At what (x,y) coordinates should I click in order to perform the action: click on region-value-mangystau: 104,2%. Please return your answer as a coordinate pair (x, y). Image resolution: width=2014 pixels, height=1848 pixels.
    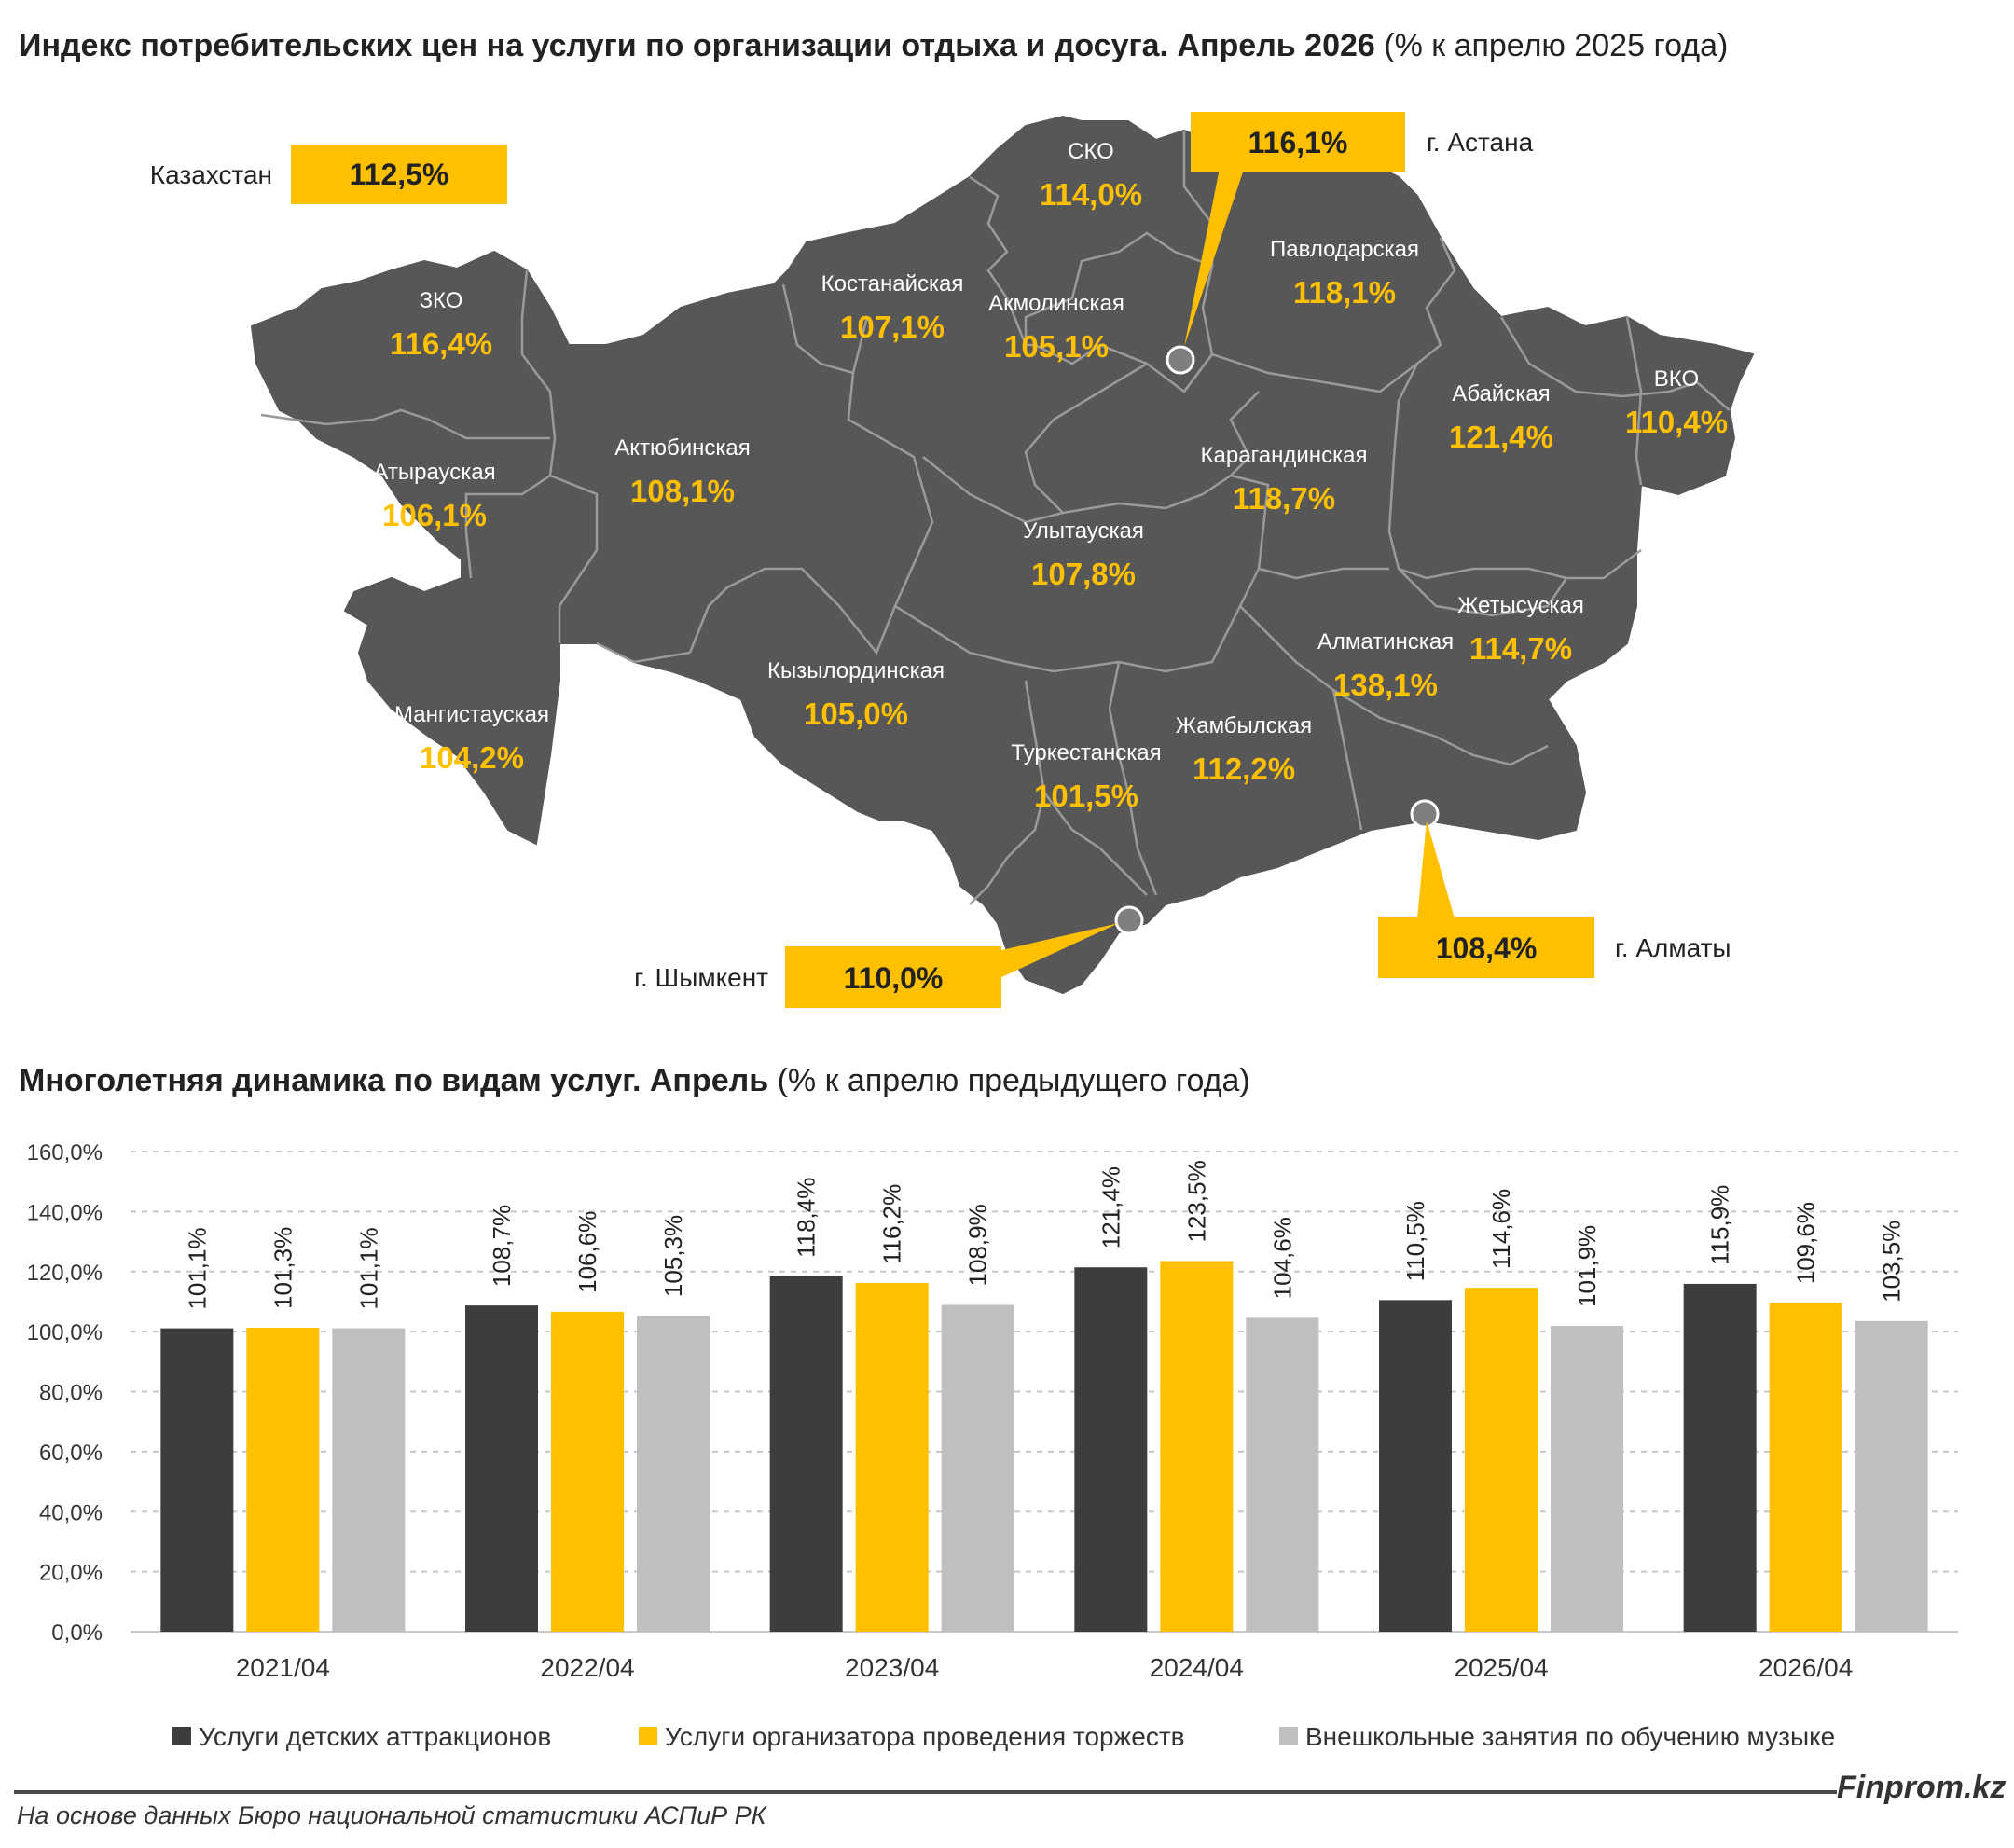
    Looking at the image, I should click on (472, 757).